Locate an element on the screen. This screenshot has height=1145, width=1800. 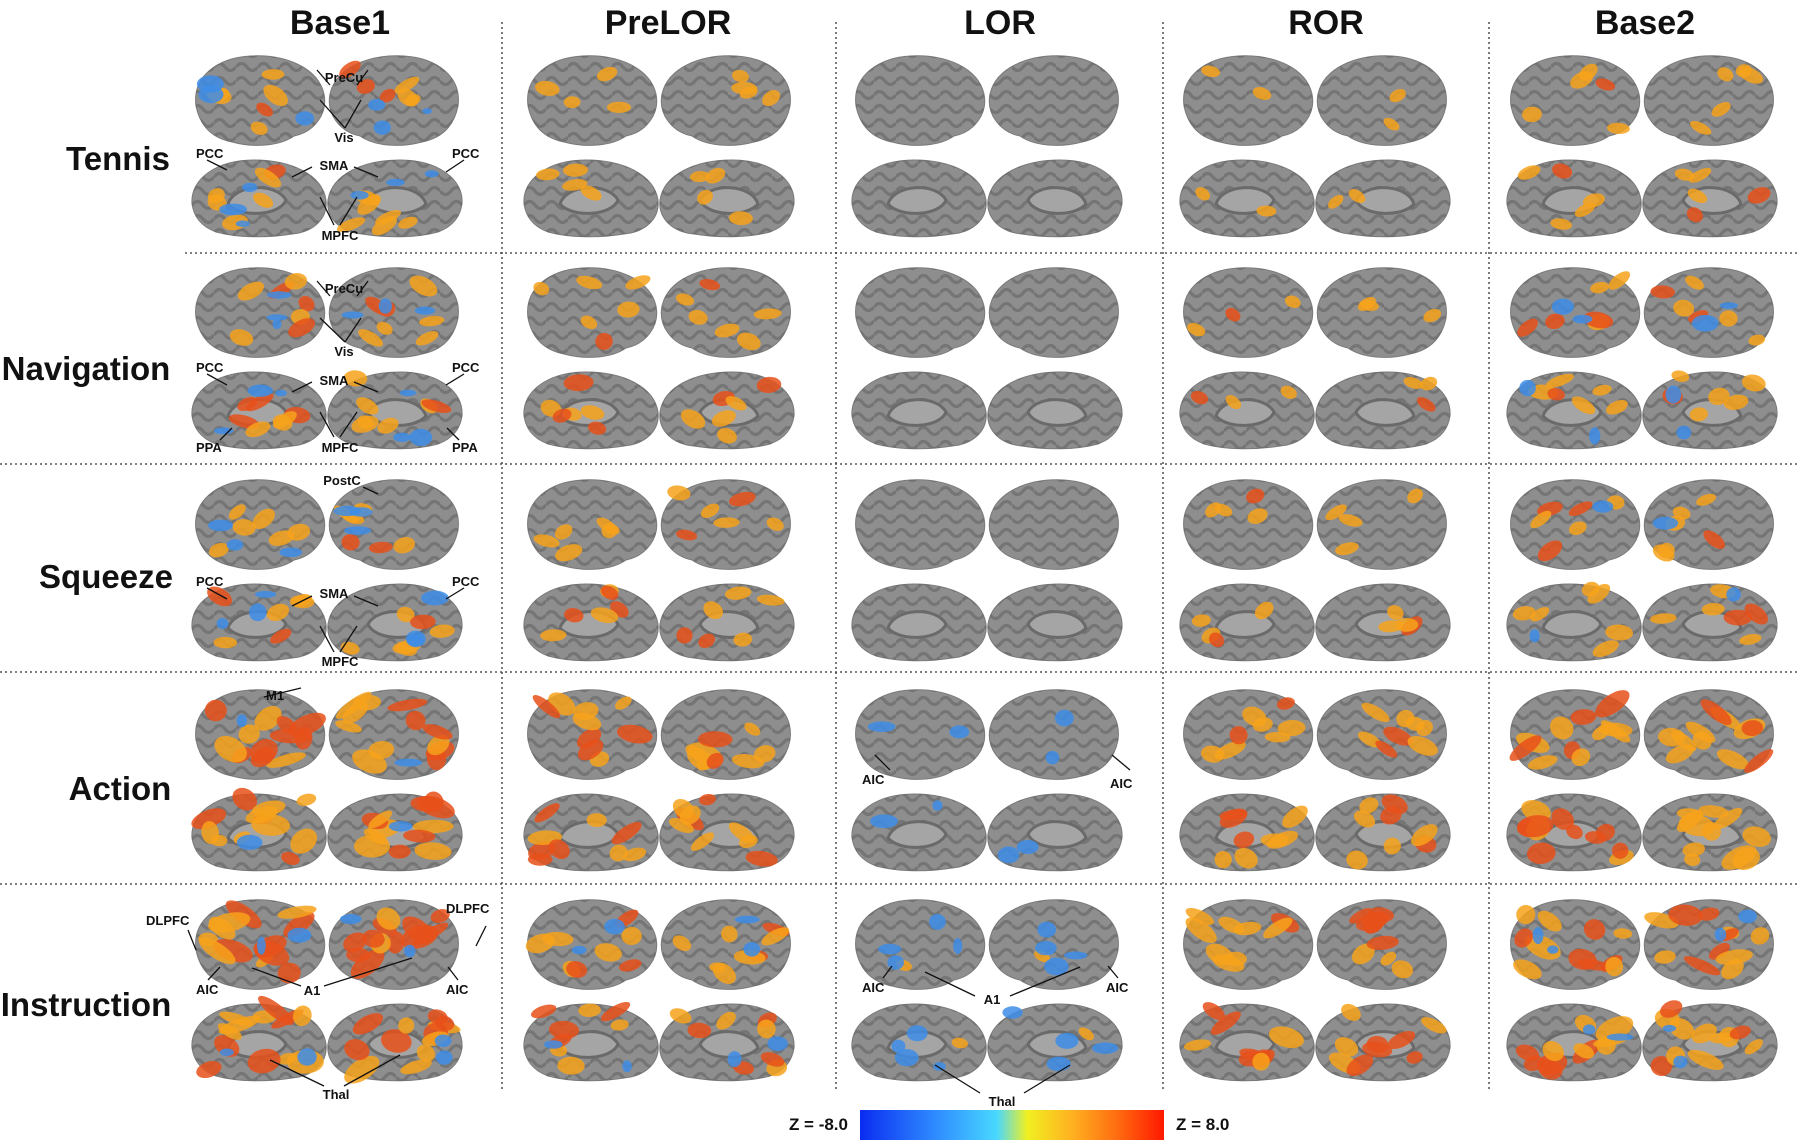
brain-action-ror-medial-right is located at coordinates (1383, 832).